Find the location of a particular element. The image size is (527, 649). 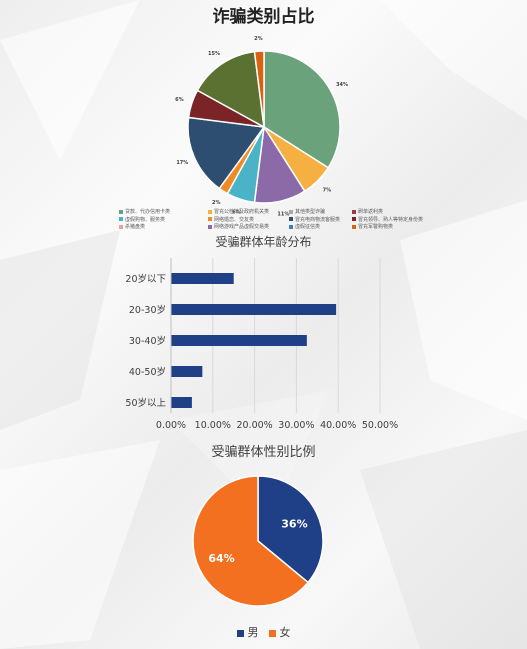

y-category-label: 40-50岁 is located at coordinates (147, 372).